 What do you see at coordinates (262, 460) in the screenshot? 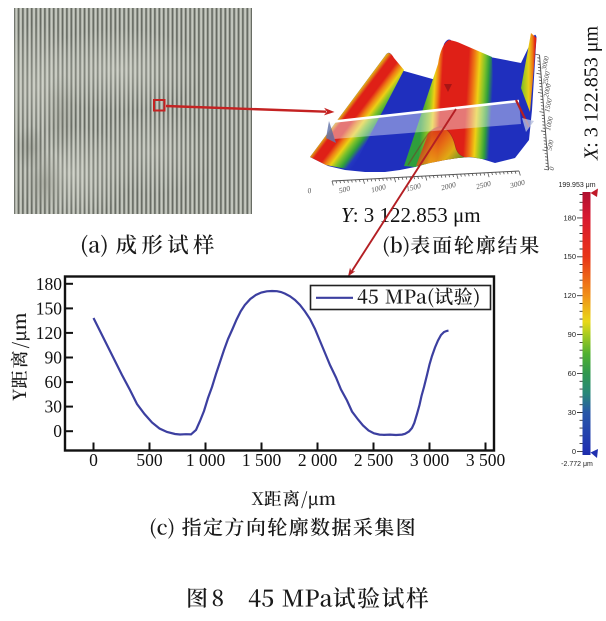
I see `svg-text: 1 500` at bounding box center [262, 460].